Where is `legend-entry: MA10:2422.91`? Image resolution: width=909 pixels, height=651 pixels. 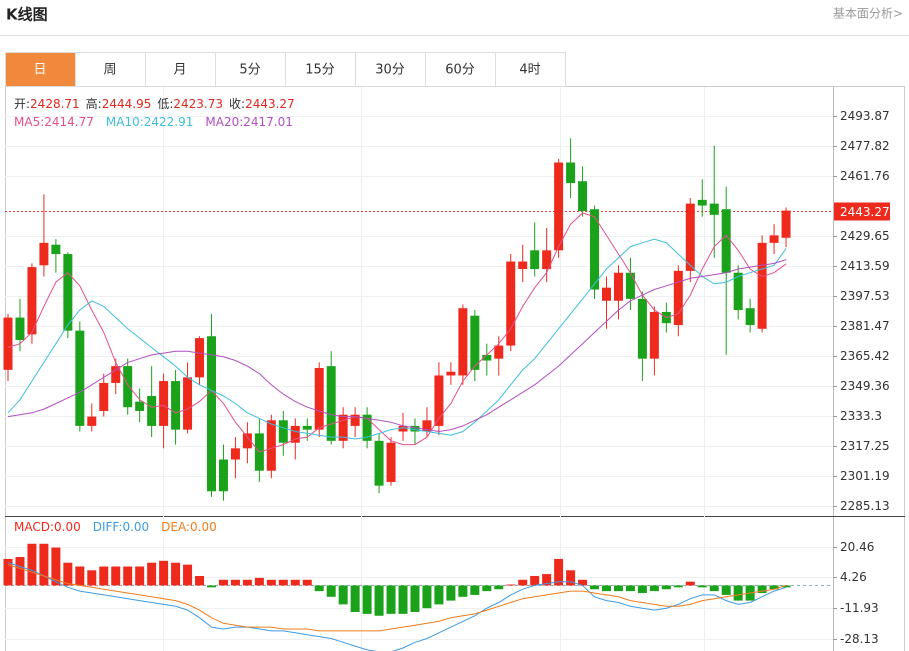 legend-entry: MA10:2422.91 is located at coordinates (150, 122).